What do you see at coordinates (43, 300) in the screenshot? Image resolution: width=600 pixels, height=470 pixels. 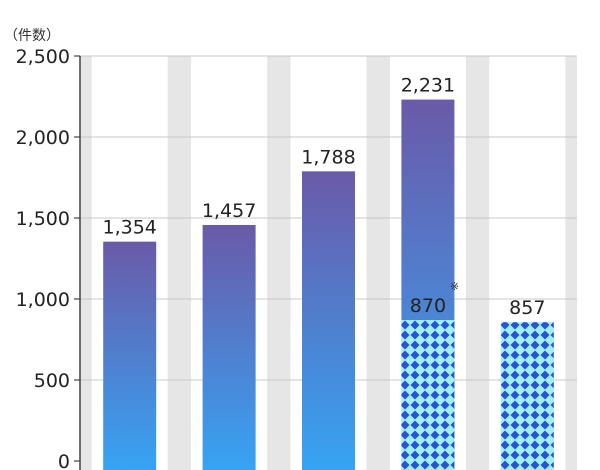 I see `y-tick-label: 1,000` at bounding box center [43, 300].